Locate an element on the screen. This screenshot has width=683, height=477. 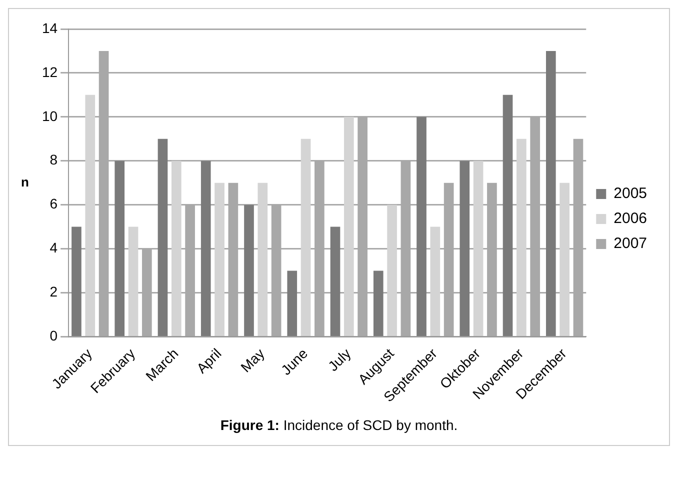
x-tick-label: May is located at coordinates (252, 360).